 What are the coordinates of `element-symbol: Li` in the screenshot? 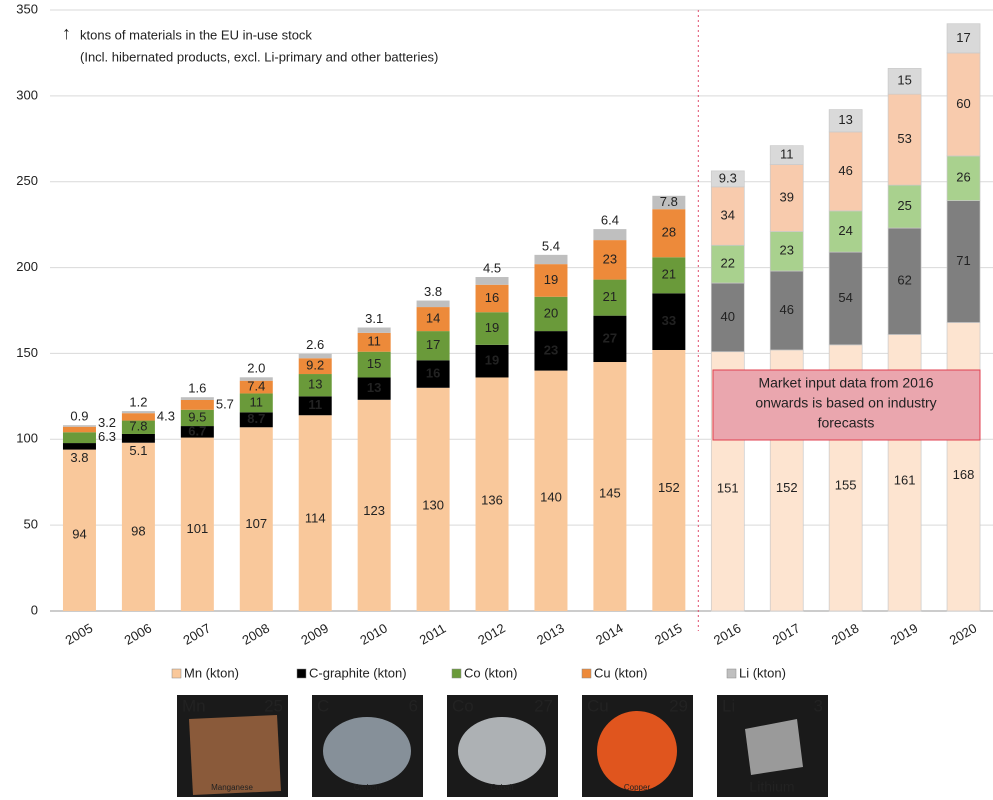 It's located at (728, 705).